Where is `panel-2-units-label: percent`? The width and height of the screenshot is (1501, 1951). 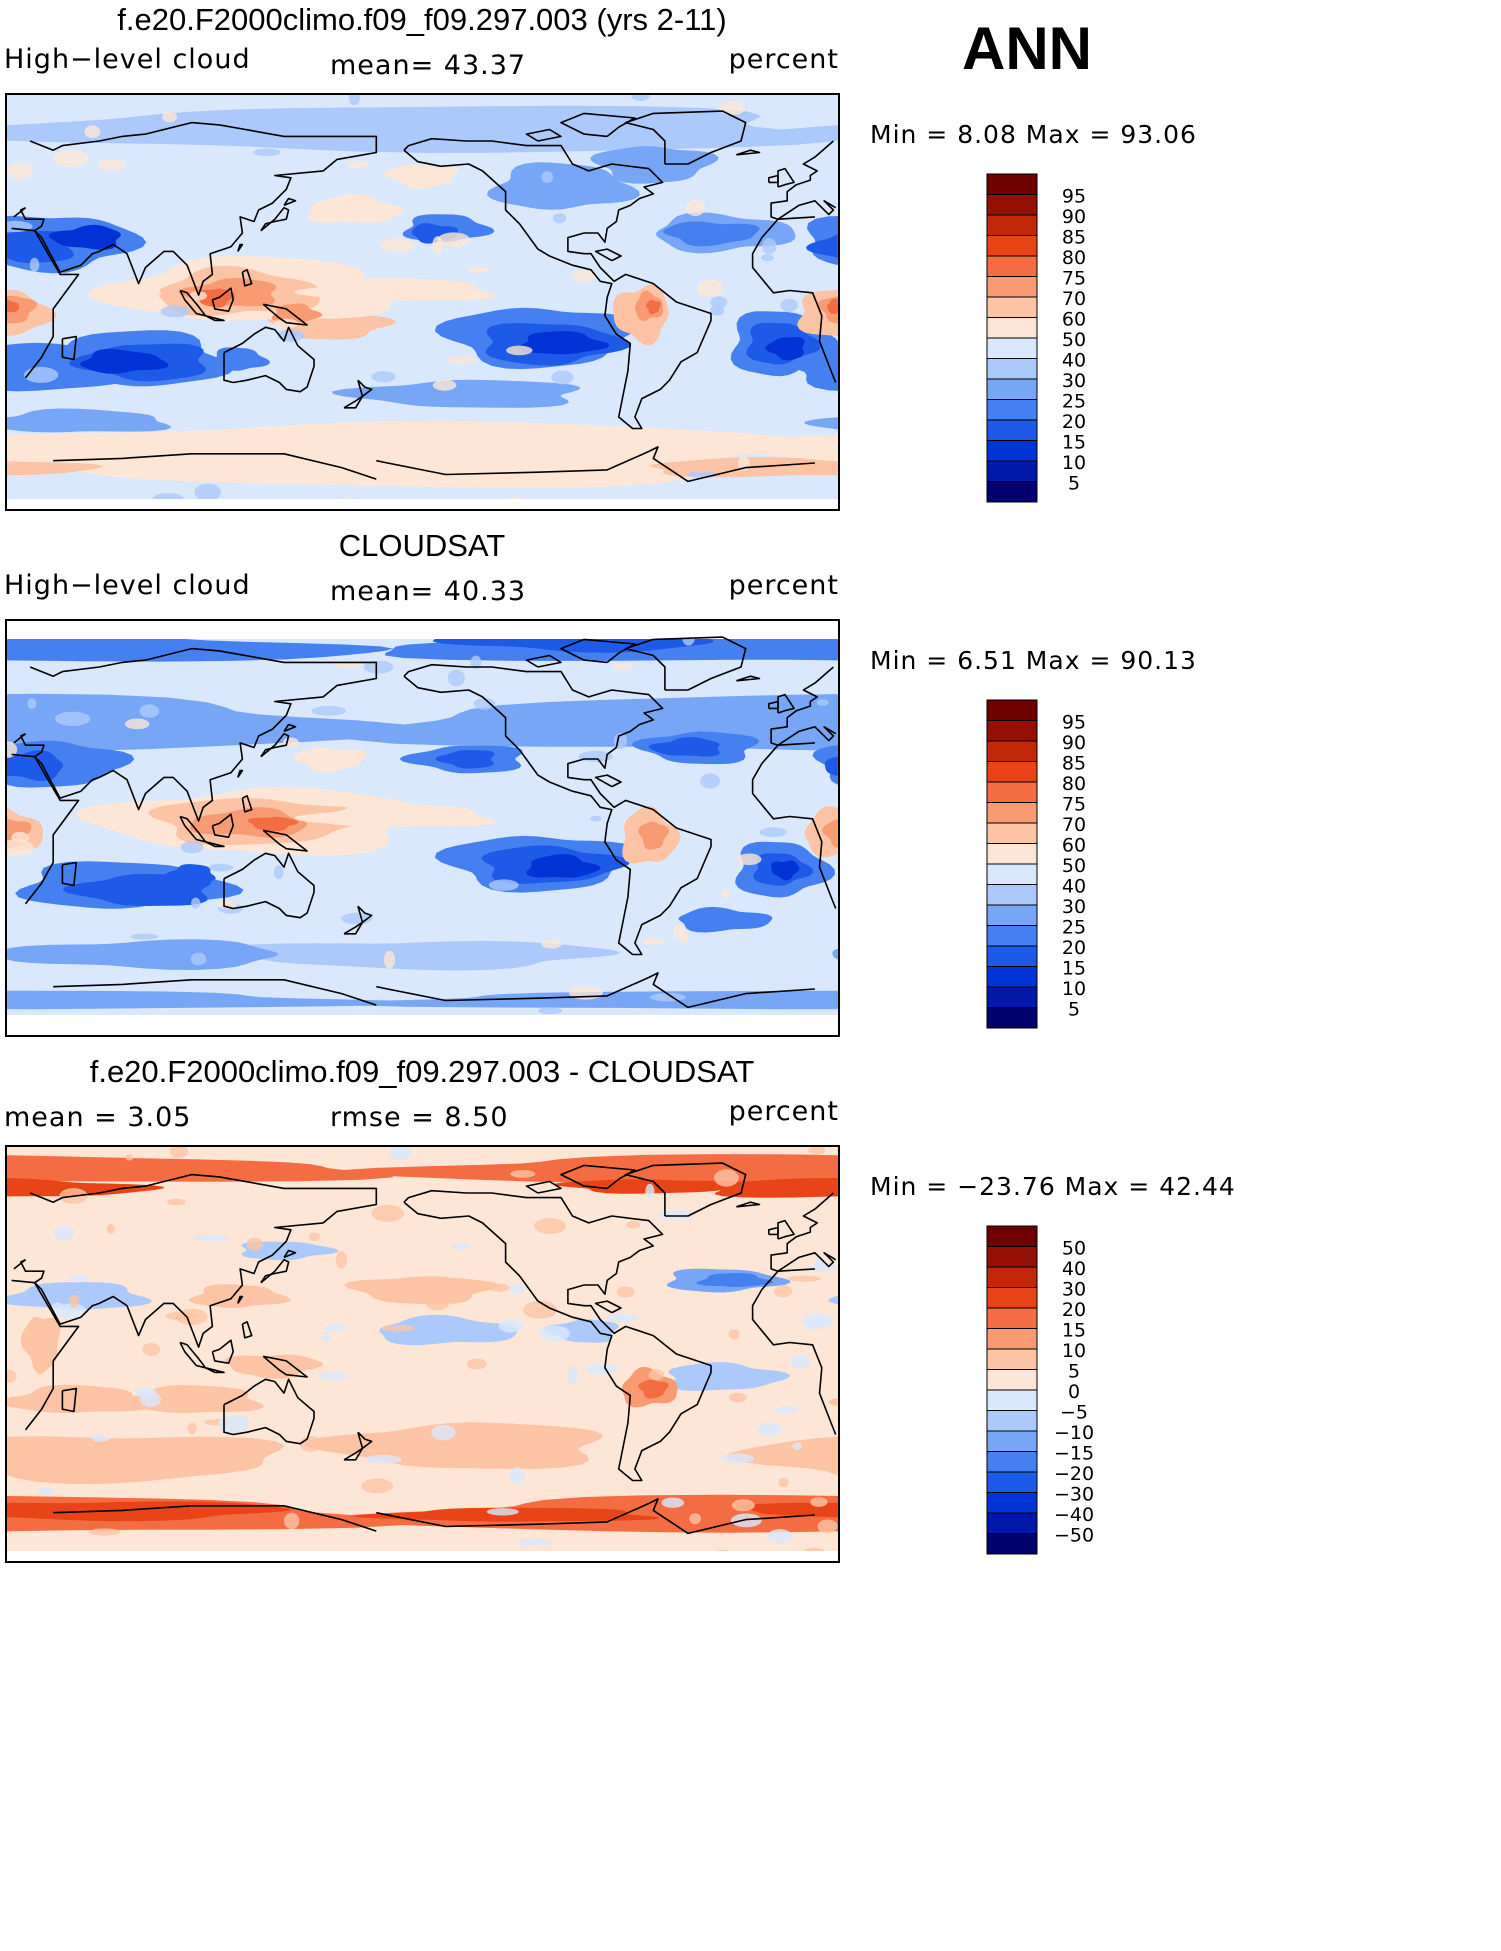
panel-2-units-label: percent is located at coordinates (783, 585).